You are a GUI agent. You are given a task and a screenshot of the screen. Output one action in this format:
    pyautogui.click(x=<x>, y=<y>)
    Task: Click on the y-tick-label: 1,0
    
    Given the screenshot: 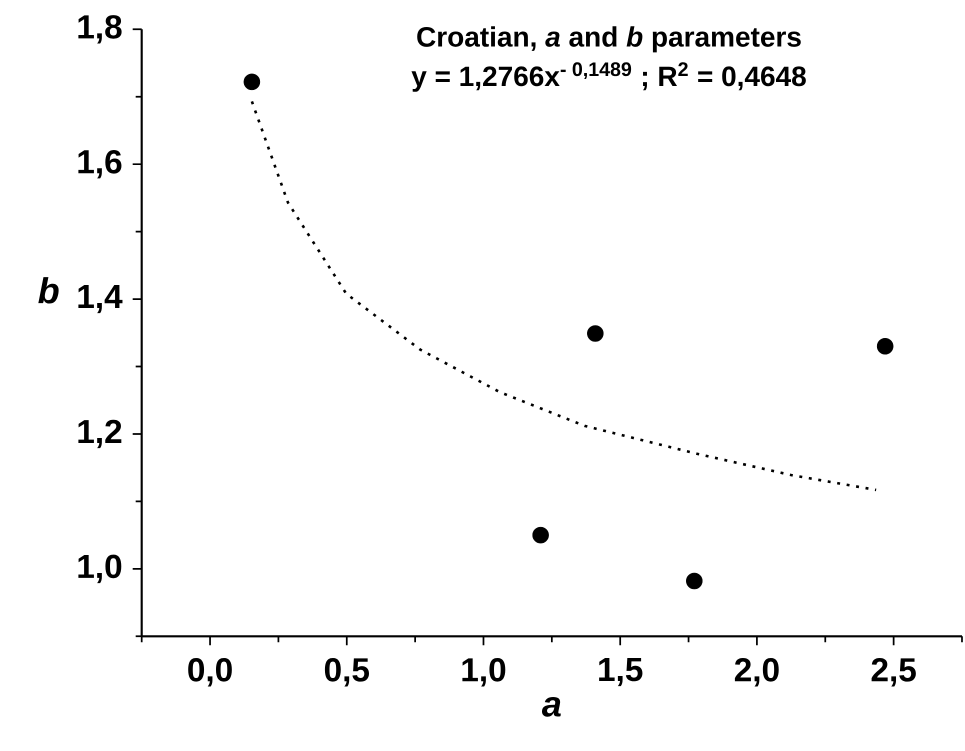 What is the action you would take?
    pyautogui.click(x=100, y=569)
    